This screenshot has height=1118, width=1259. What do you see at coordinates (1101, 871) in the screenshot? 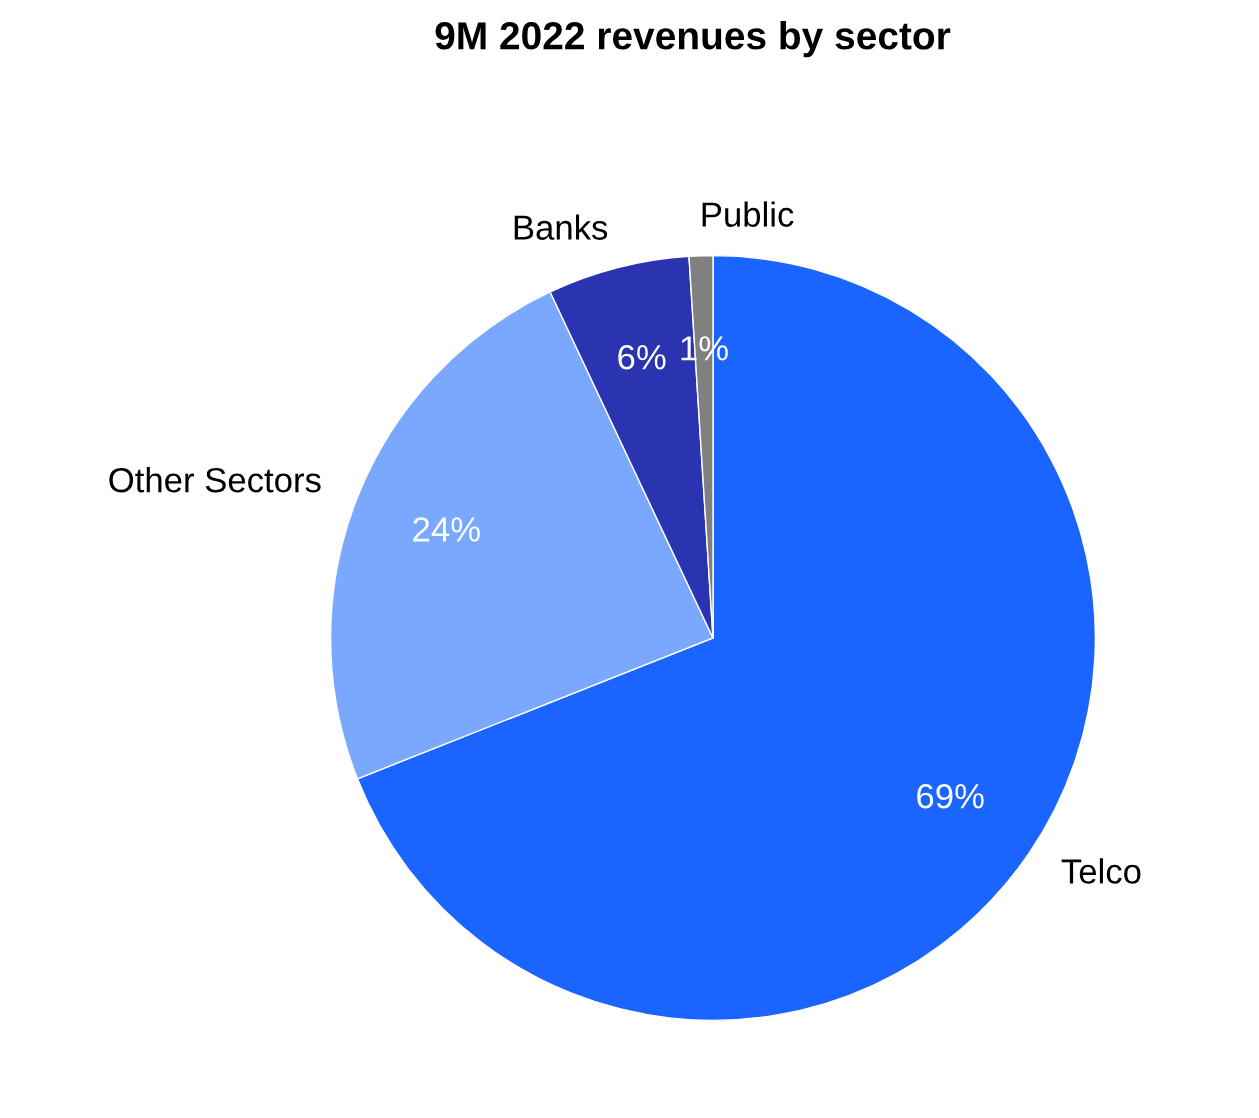
I see `slice-label: Telco` at bounding box center [1101, 871].